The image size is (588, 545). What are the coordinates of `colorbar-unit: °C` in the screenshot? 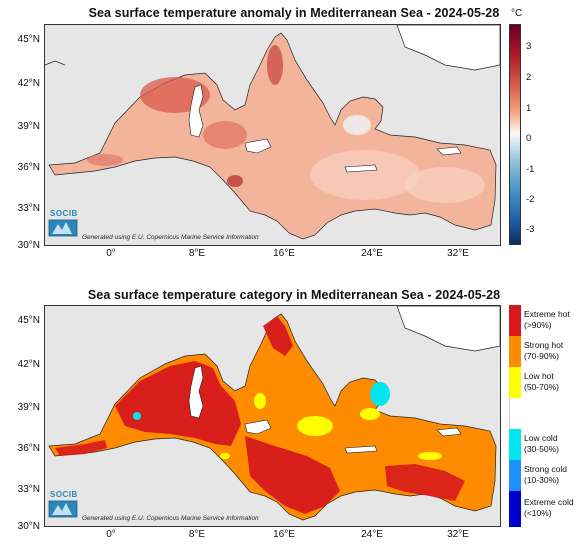 It's located at (517, 13).